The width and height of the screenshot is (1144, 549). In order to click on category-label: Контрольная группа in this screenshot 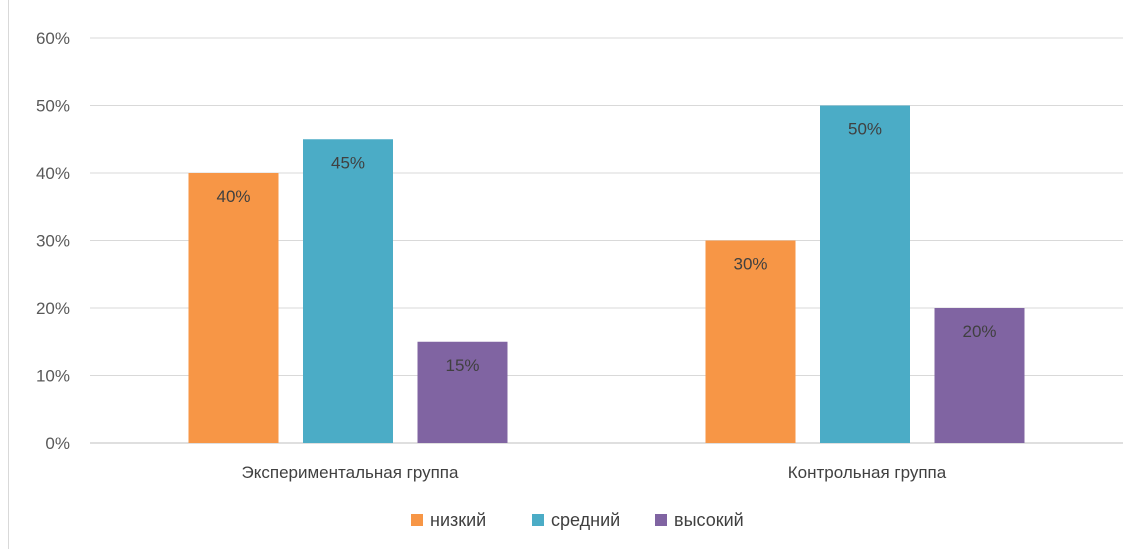, I will do `click(867, 472)`.